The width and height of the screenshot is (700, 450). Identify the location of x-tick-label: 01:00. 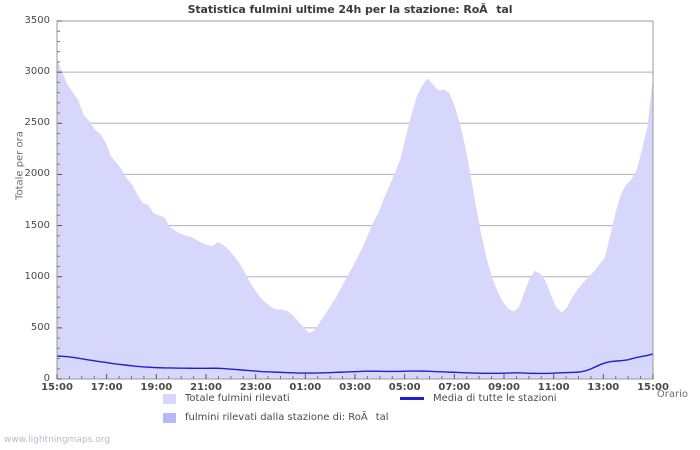
(305, 387).